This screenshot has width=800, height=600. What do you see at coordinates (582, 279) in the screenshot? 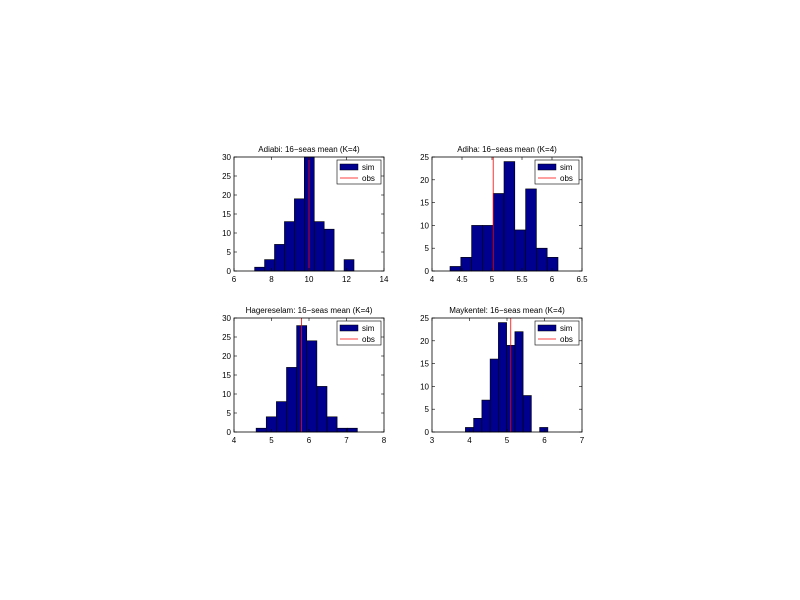
I see `x-tick-label: 6.5` at bounding box center [582, 279].